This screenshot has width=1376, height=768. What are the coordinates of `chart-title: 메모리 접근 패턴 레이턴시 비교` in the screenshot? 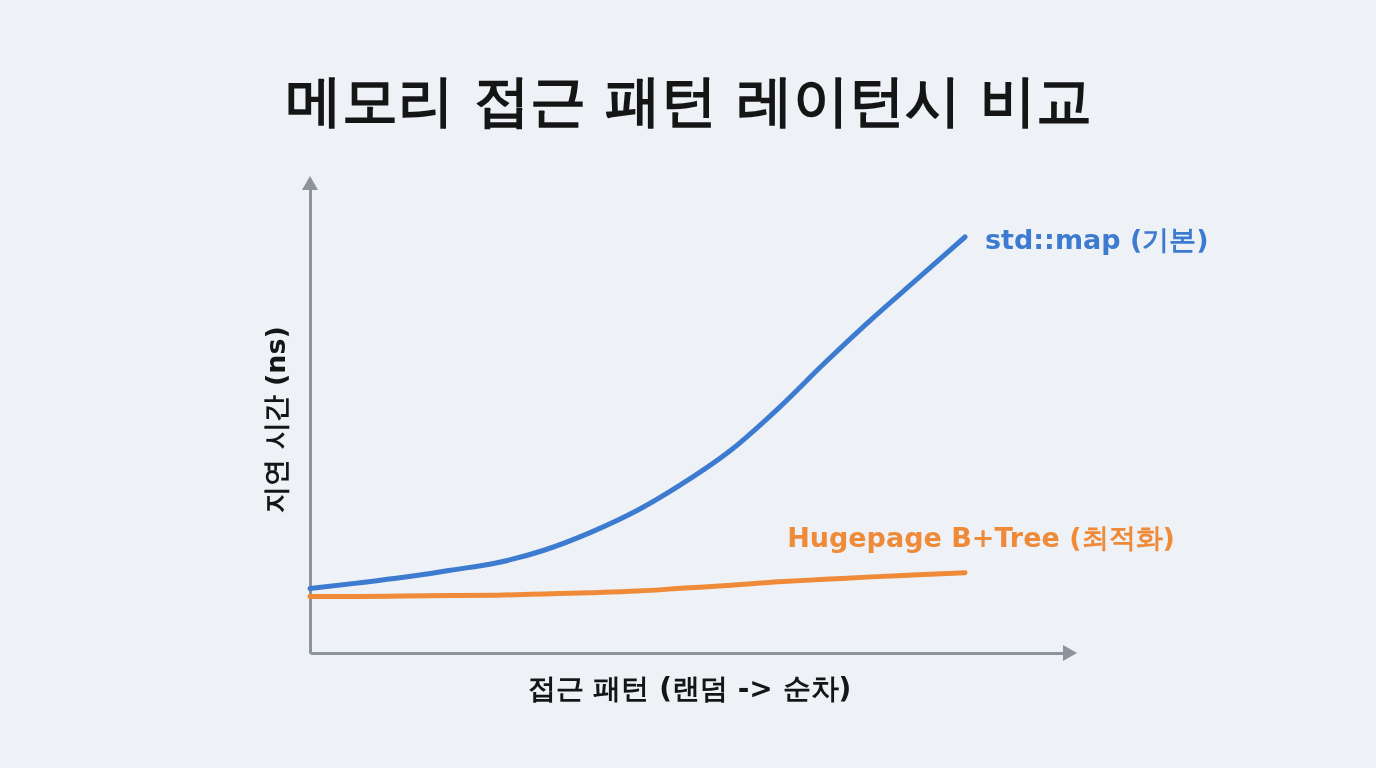 It's located at (689, 101).